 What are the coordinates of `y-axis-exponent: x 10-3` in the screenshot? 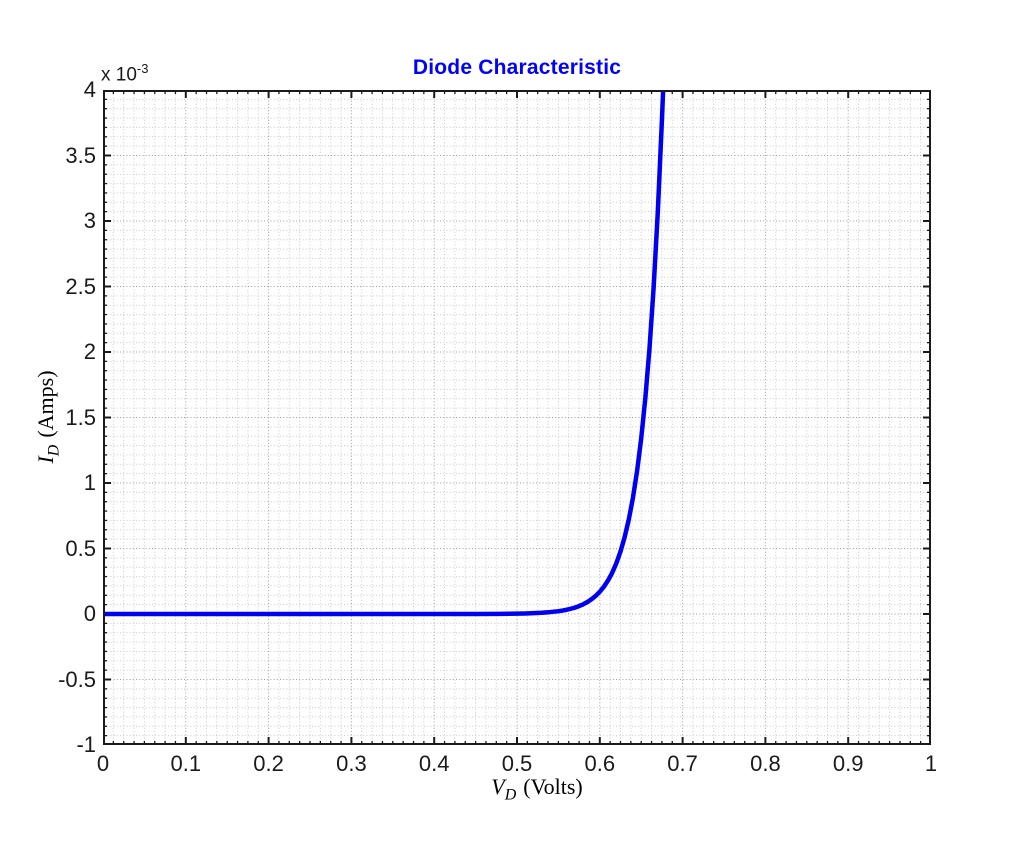 It's located at (124, 73).